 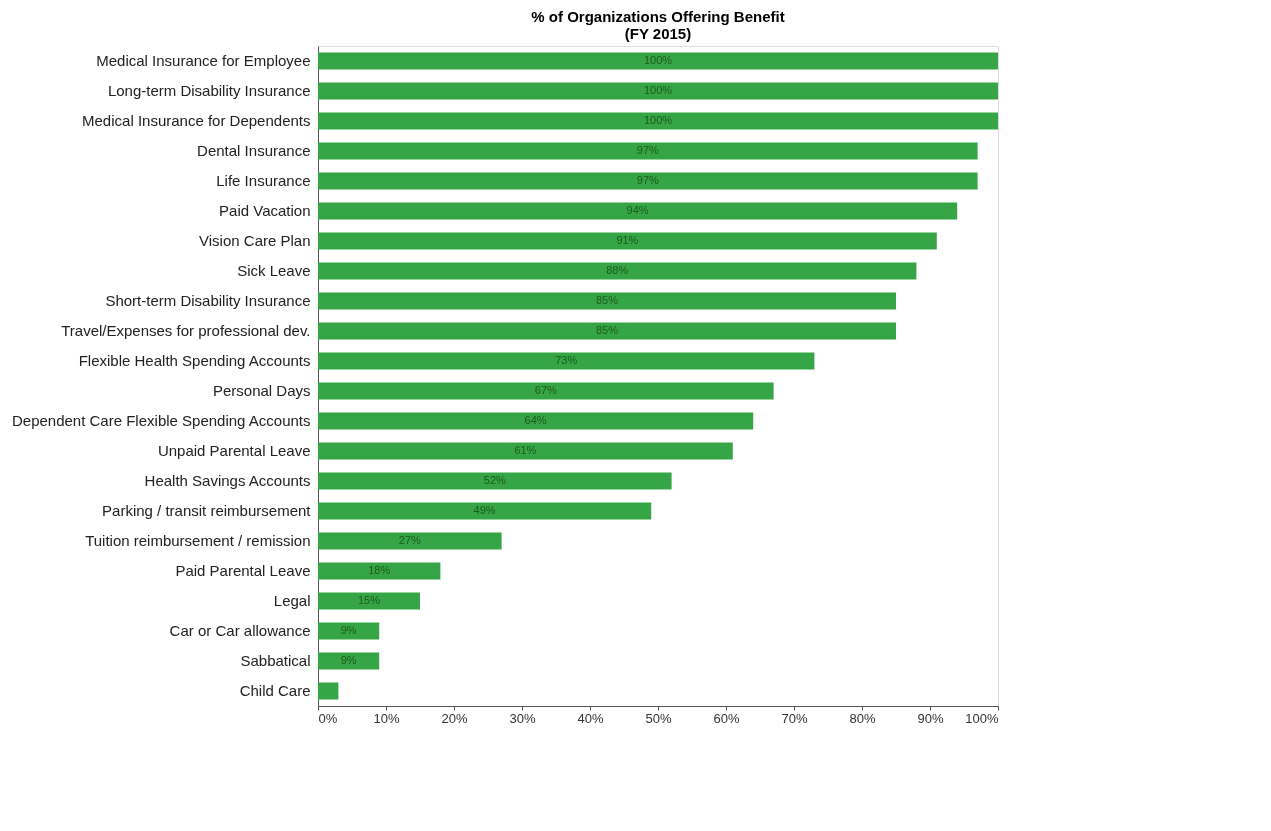 What do you see at coordinates (275, 660) in the screenshot?
I see `y-tick-label: Sabbatical` at bounding box center [275, 660].